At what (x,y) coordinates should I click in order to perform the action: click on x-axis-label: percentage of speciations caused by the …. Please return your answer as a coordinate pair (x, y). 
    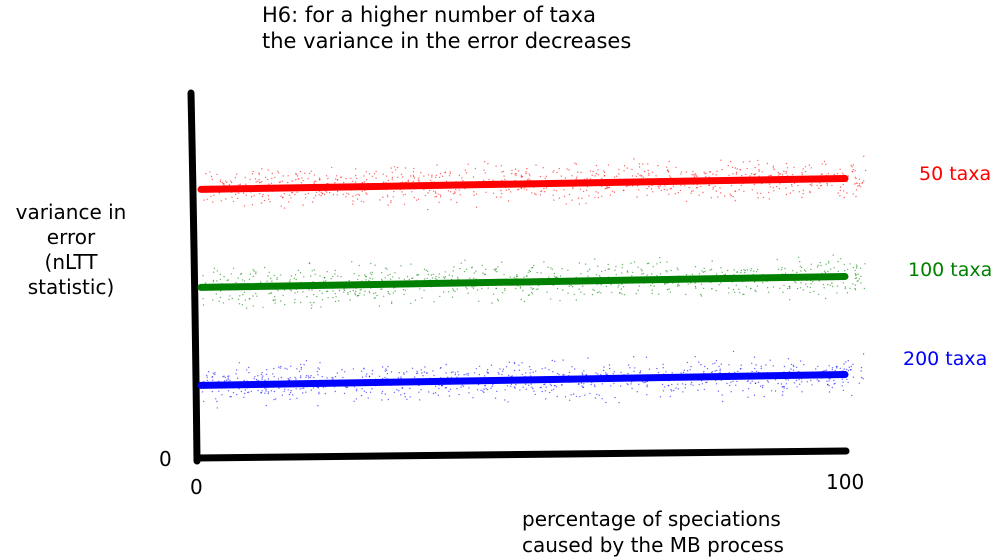
    Looking at the image, I should click on (653, 532).